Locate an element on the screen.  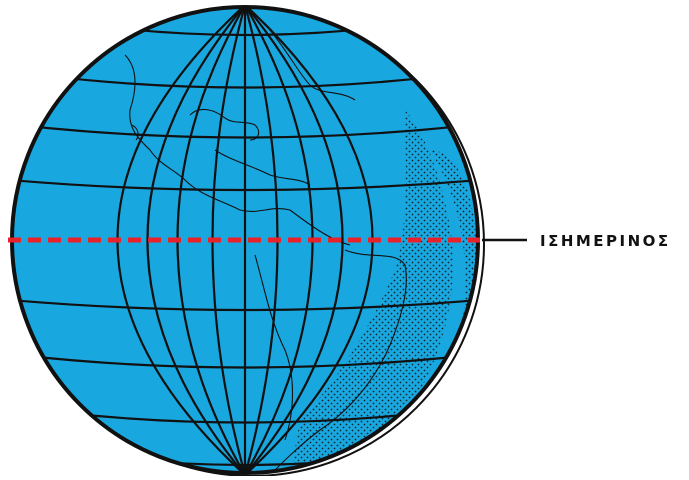
equator-label: ΙΣΗΜΕΡΙΝΟΣ is located at coordinates (605, 241).